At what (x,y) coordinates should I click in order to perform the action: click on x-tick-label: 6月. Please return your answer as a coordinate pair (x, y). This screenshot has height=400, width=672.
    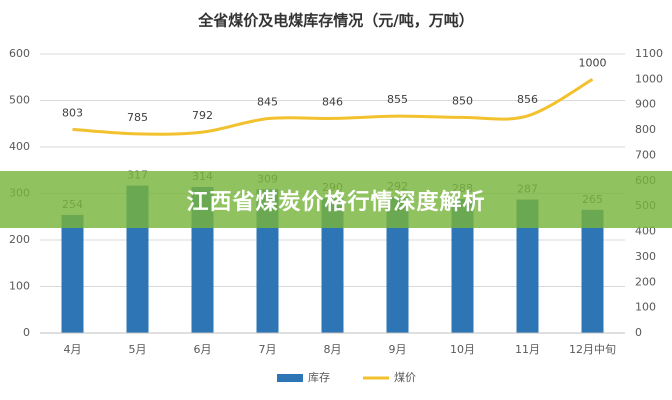
    Looking at the image, I should click on (203, 349).